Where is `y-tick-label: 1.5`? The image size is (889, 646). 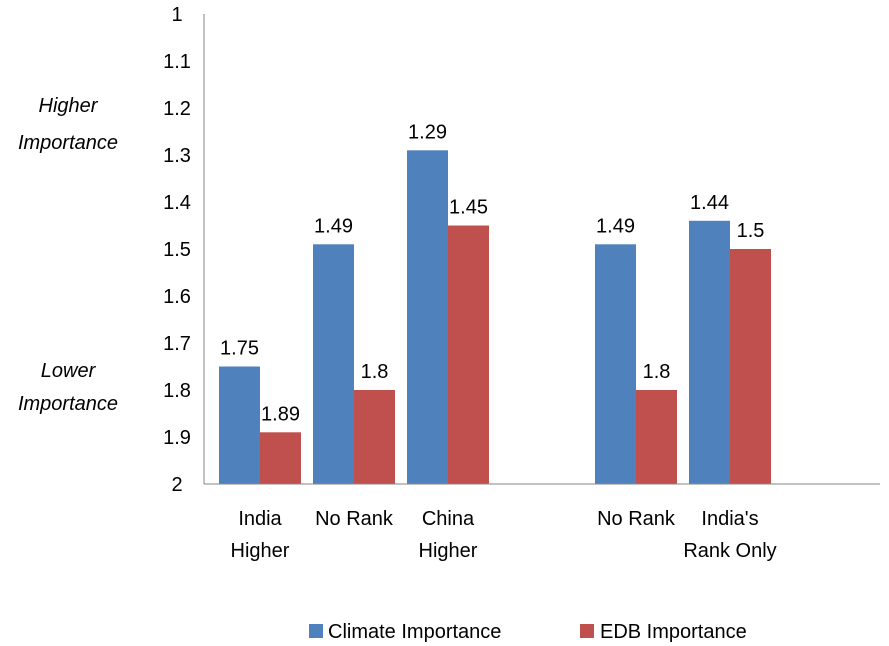
y-tick-label: 1.5 is located at coordinates (177, 250).